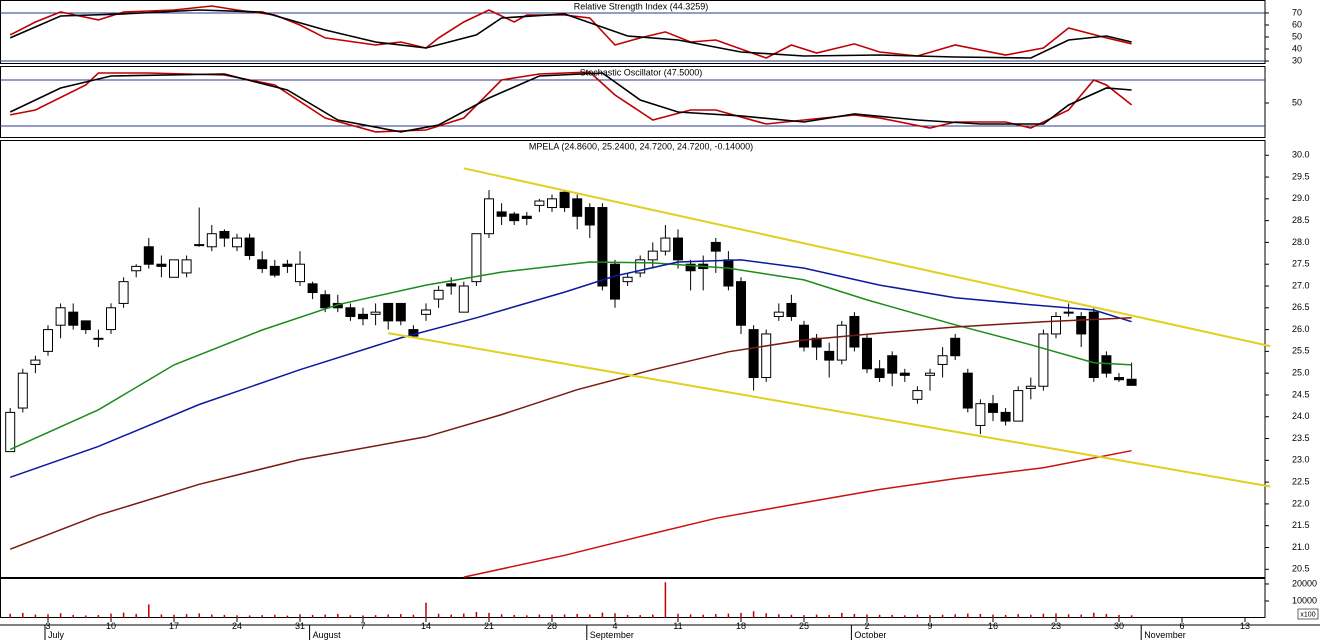 The height and width of the screenshot is (640, 1320). What do you see at coordinates (1245, 626) in the screenshot?
I see `x-tick-label: 13` at bounding box center [1245, 626].